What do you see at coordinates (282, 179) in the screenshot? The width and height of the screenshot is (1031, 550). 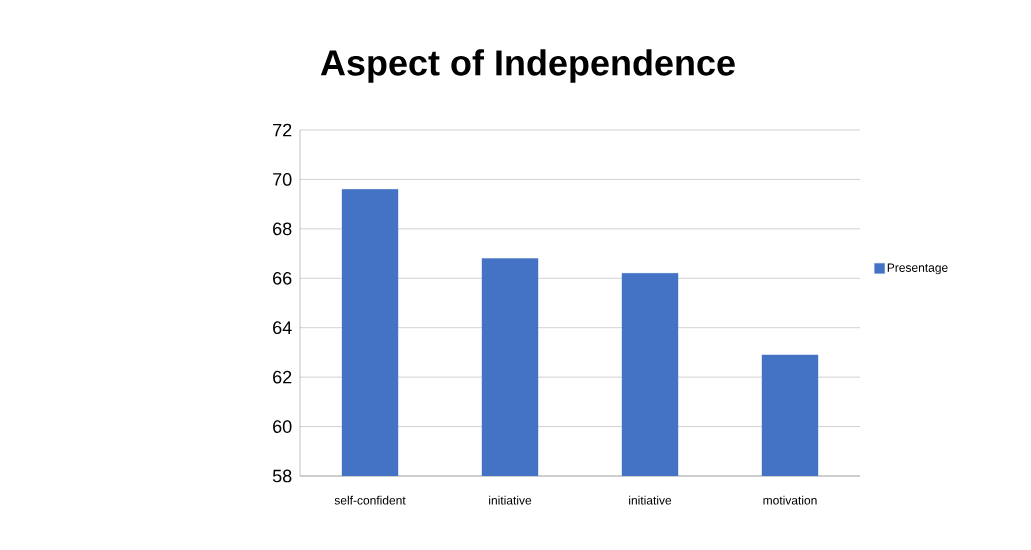 I see `y-tick-label: 70` at bounding box center [282, 179].